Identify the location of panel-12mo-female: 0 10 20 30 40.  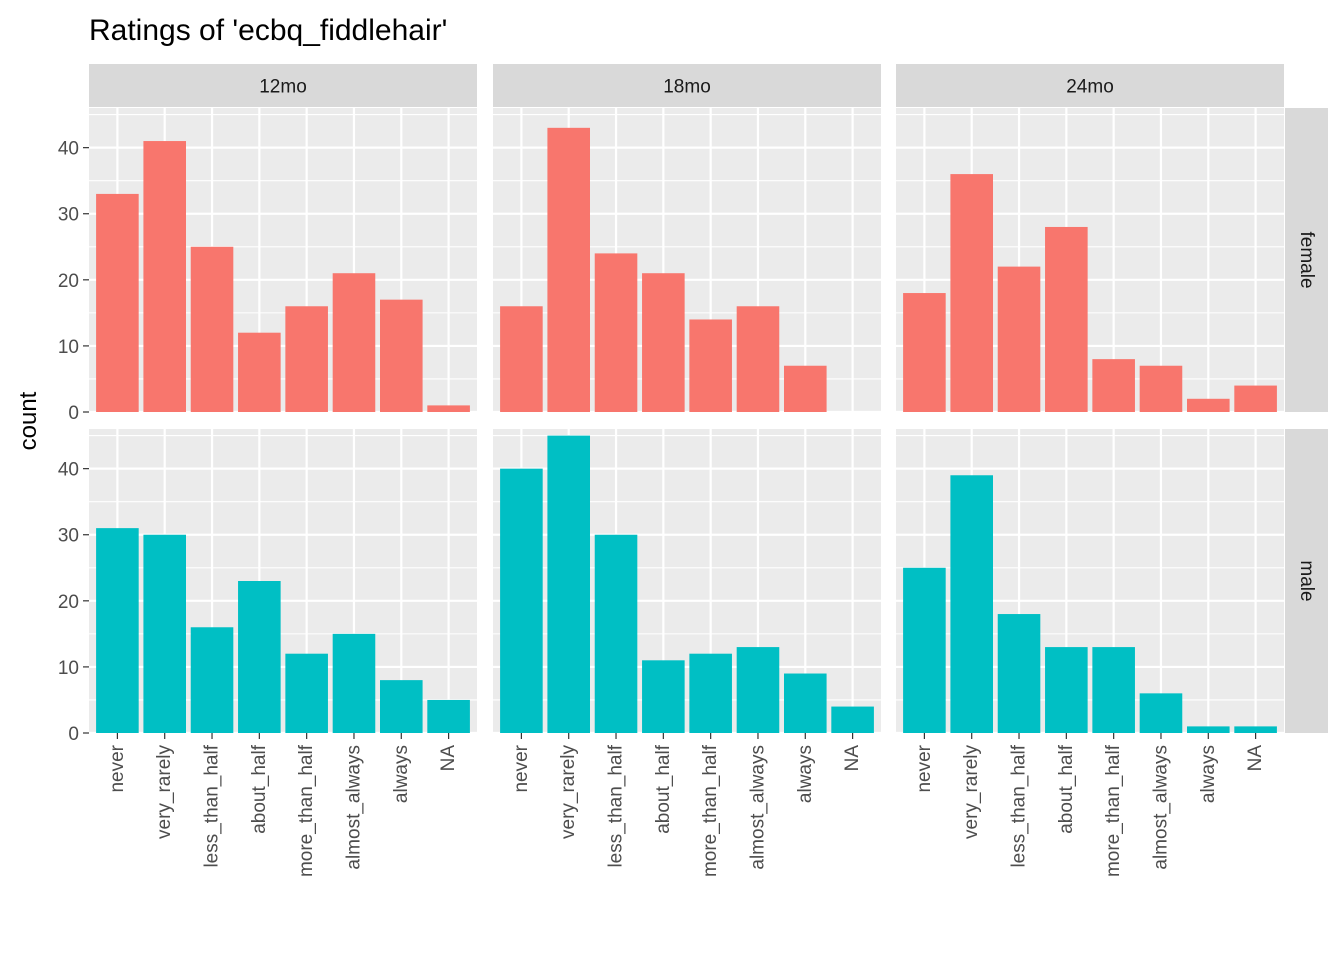
(267, 266).